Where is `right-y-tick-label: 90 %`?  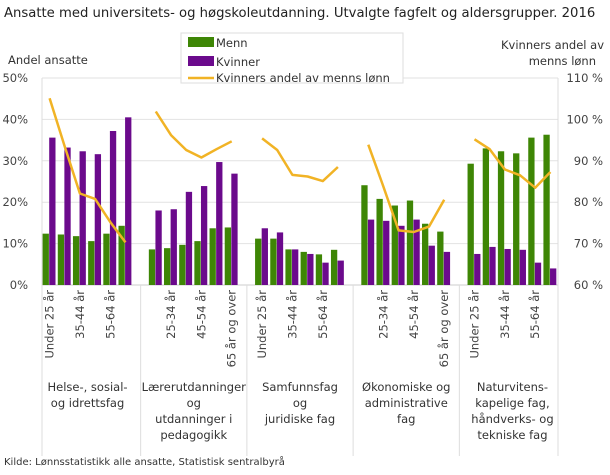
right-y-tick-label: 90 % is located at coordinates (588, 161).